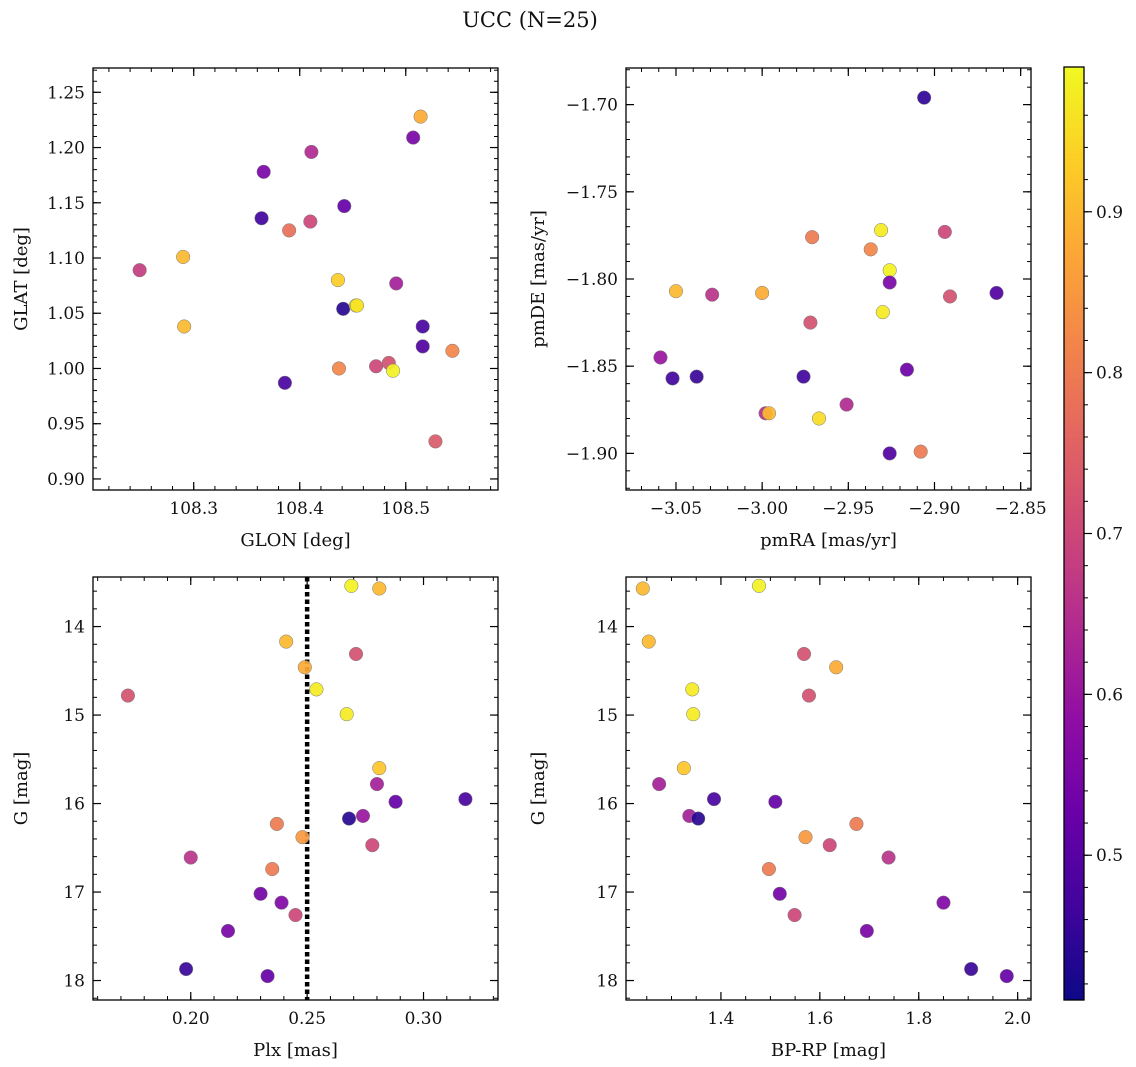  Describe the element at coordinates (307, 1019) in the screenshot. I see `x-tick-label: 0.25` at that location.